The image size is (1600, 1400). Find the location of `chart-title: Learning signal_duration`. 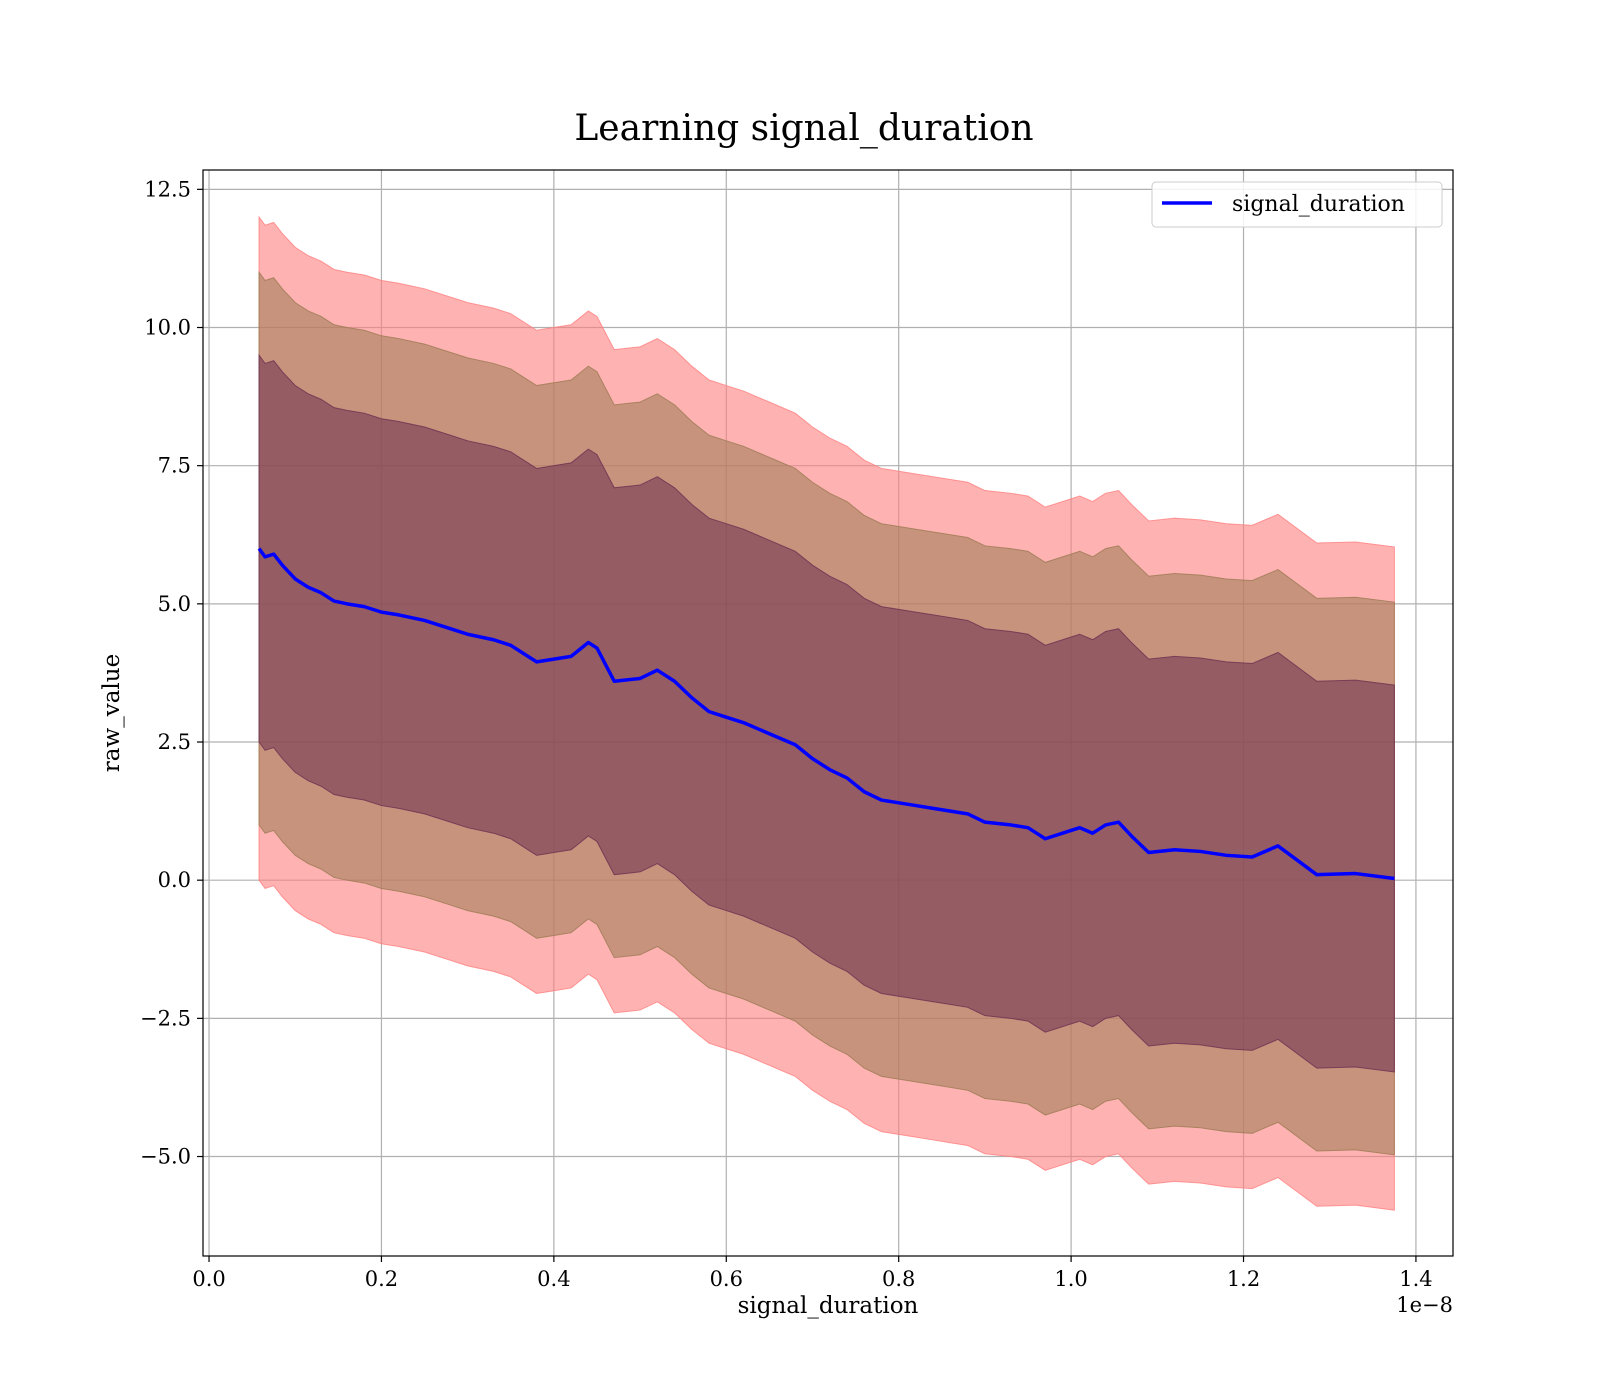

chart-title: Learning signal_duration is located at coordinates (803, 128).